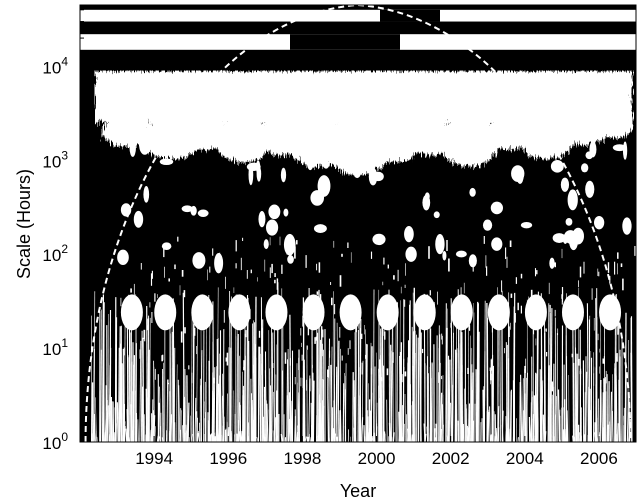 The height and width of the screenshot is (501, 638). I want to click on annual-band-core, so click(363, 96).